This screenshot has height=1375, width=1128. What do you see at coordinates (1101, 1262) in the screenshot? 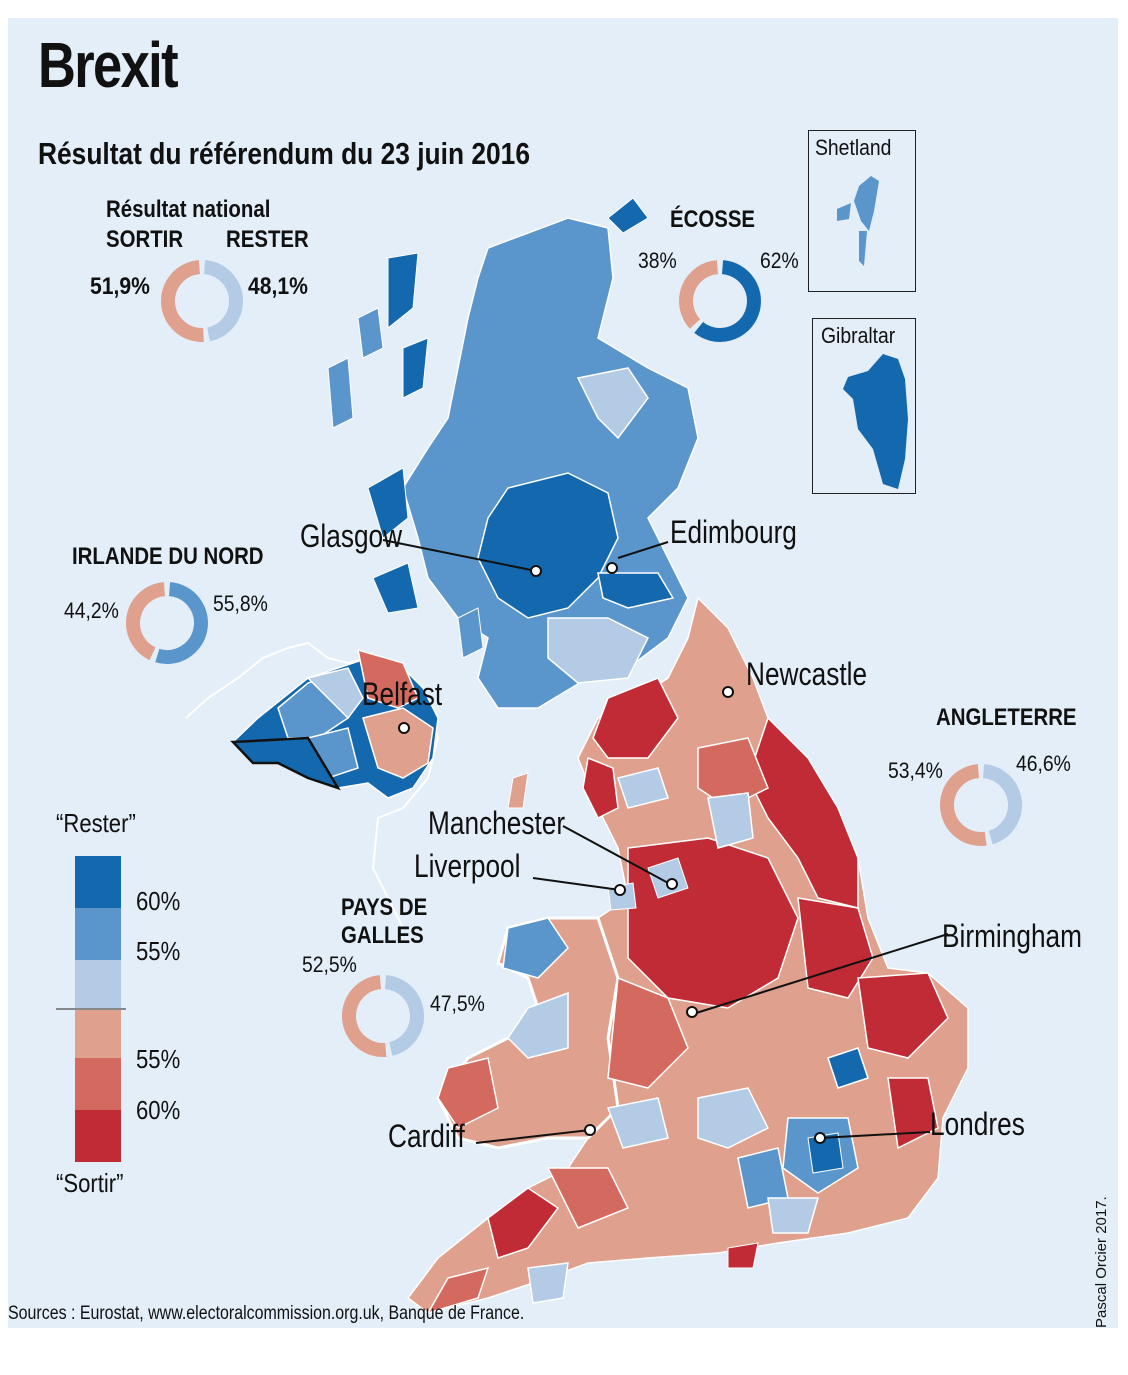
I see `author-credit: Pascal Orcier 2017.` at bounding box center [1101, 1262].